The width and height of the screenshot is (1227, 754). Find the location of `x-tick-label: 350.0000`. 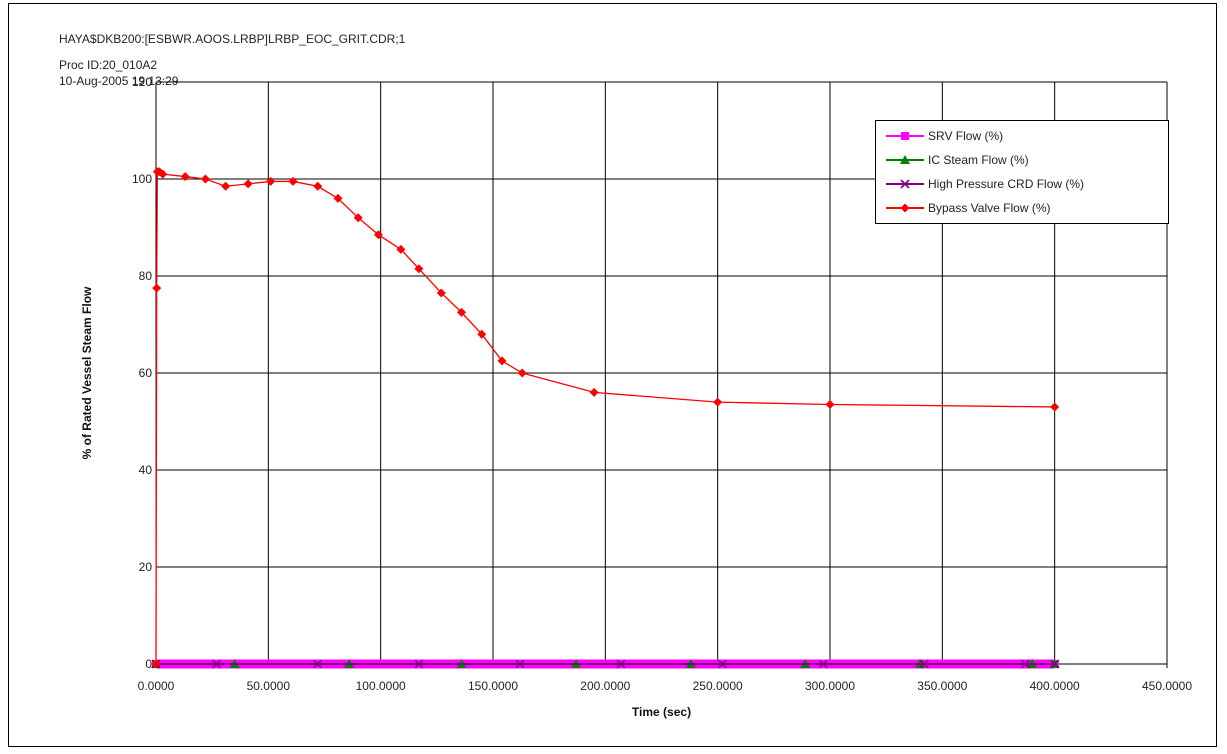

x-tick-label: 350.0000 is located at coordinates (942, 686).